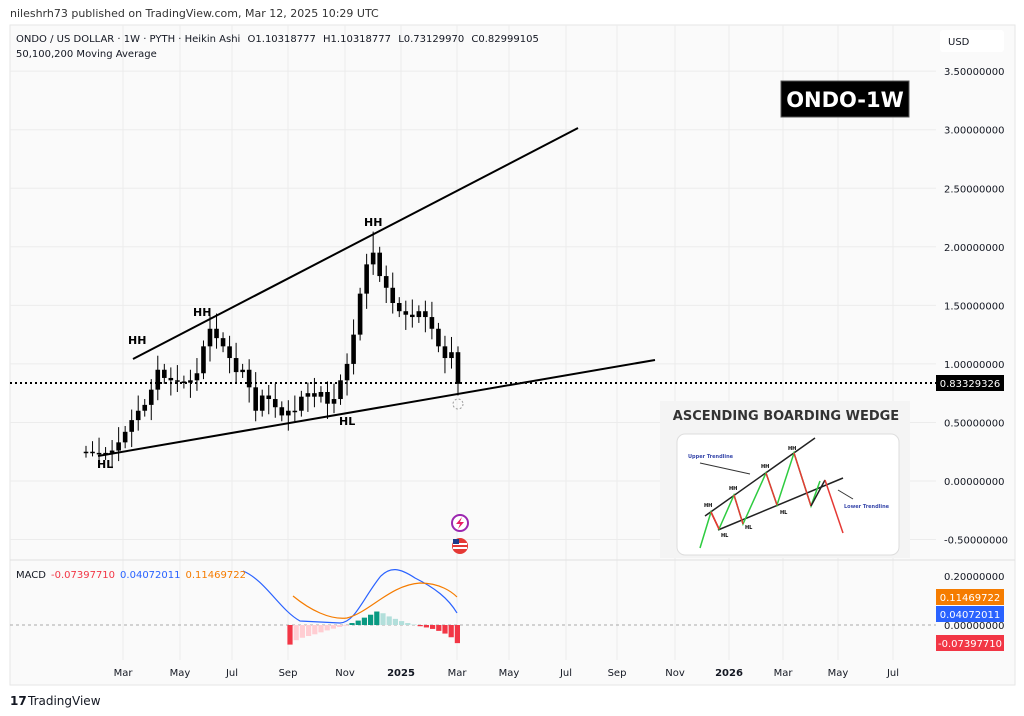  I want to click on symbol-badge, so click(845, 99).